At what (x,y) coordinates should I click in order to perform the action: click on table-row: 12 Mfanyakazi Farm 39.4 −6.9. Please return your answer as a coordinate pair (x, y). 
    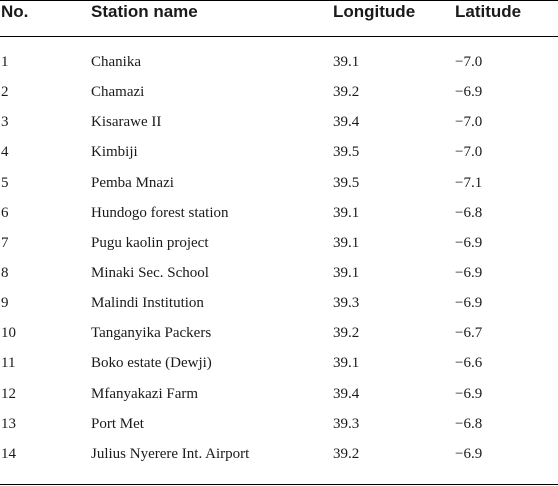
    Looking at the image, I should click on (279, 399).